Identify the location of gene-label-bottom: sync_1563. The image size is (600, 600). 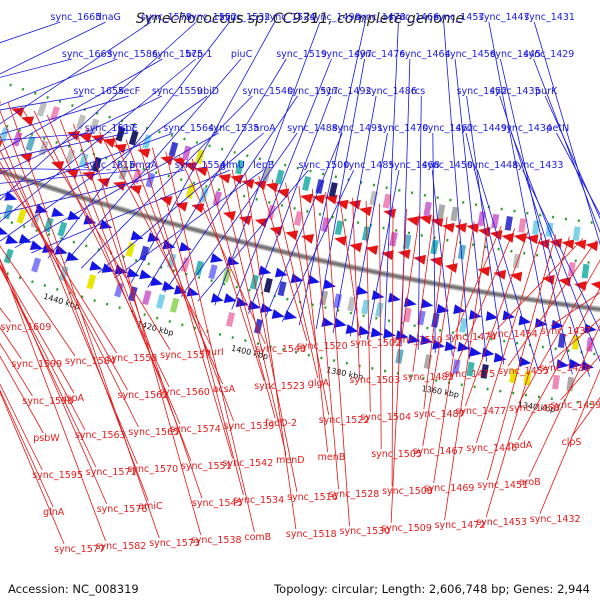
(100, 435).